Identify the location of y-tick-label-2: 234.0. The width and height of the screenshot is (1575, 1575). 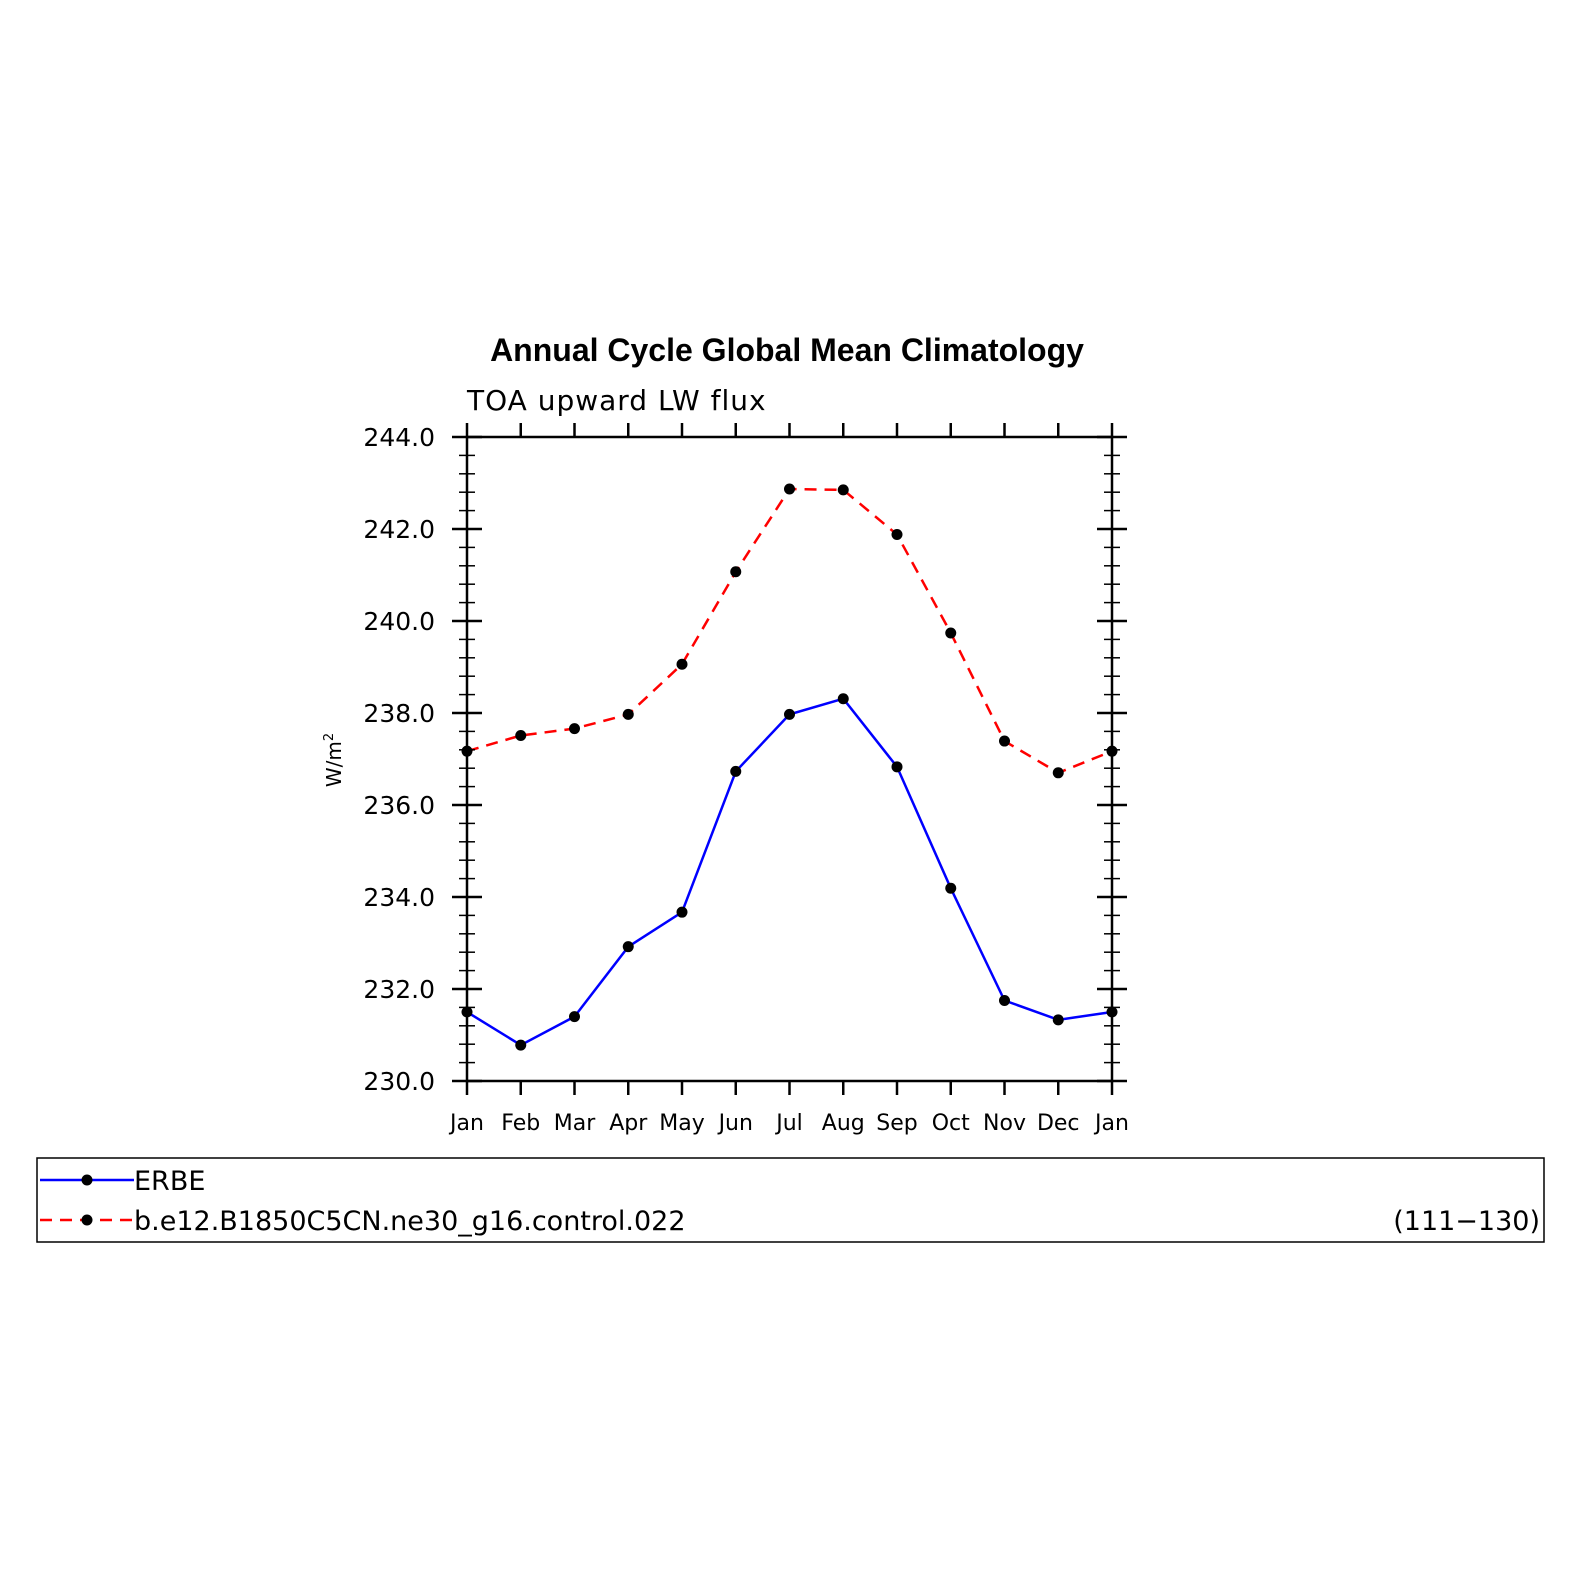
(399, 897).